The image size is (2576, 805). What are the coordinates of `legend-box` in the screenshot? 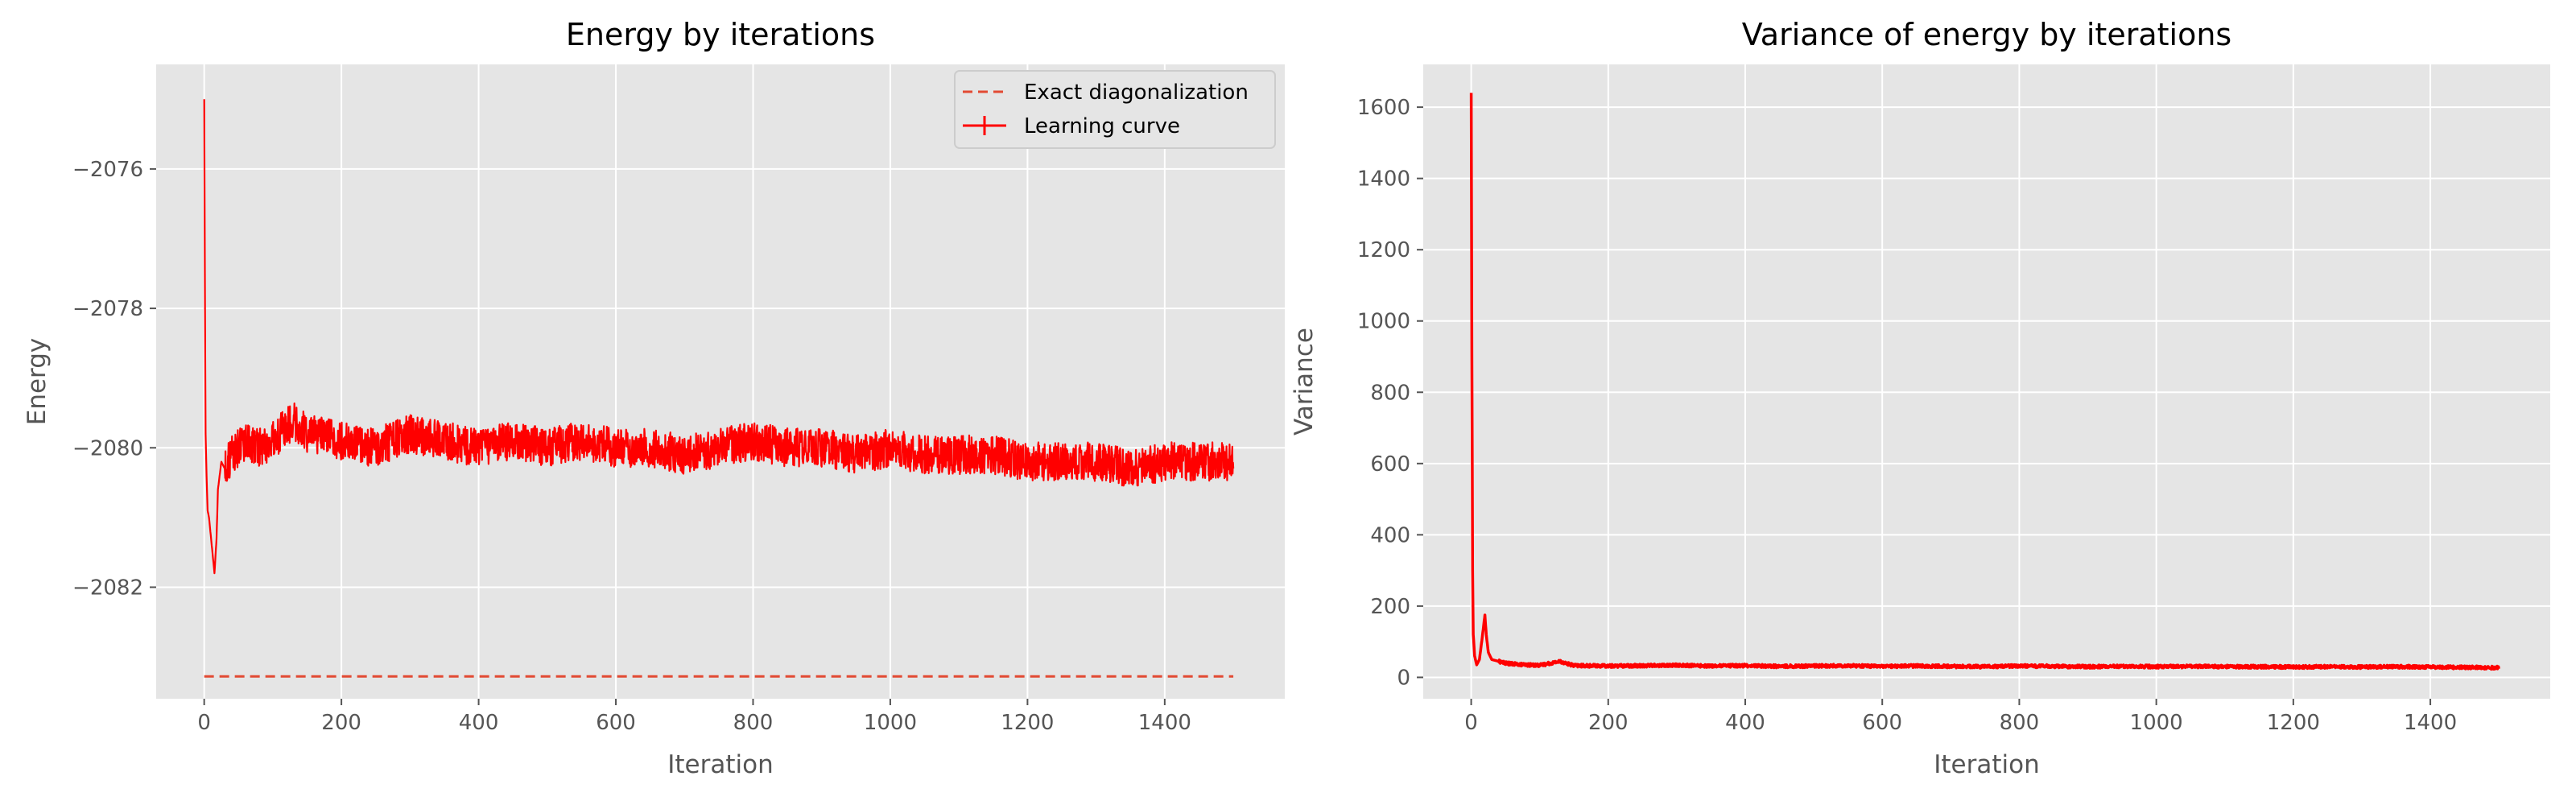 It's located at (1115, 109).